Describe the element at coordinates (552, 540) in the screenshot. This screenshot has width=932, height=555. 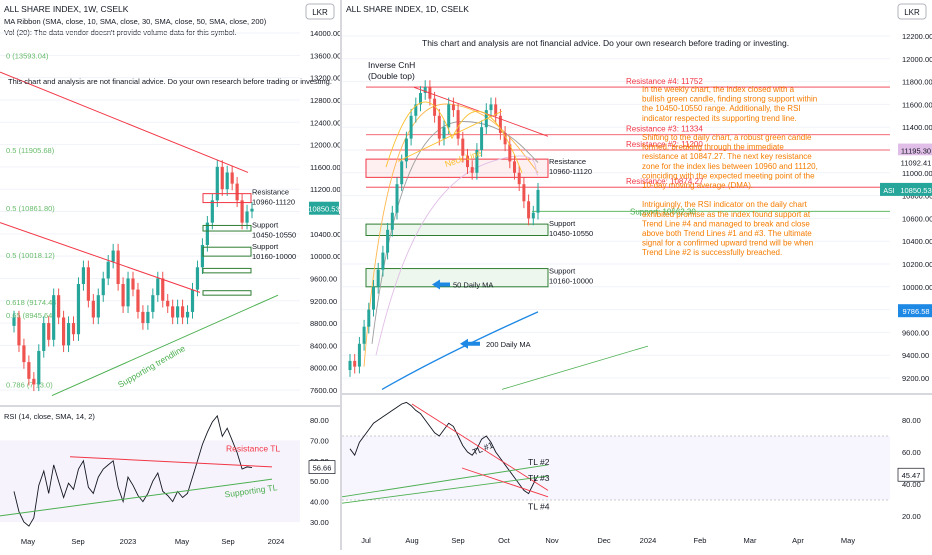
I see `time-label: Nov` at that location.